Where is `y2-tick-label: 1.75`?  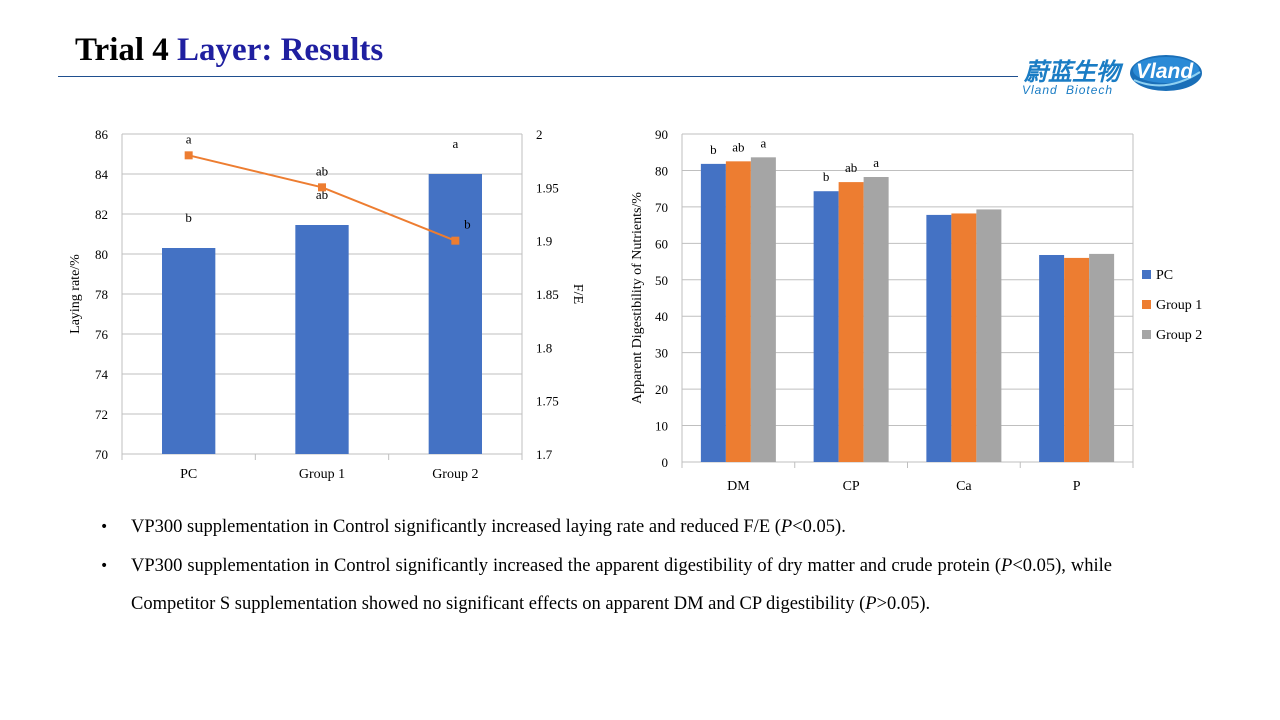
y2-tick-label: 1.75 is located at coordinates (547, 401).